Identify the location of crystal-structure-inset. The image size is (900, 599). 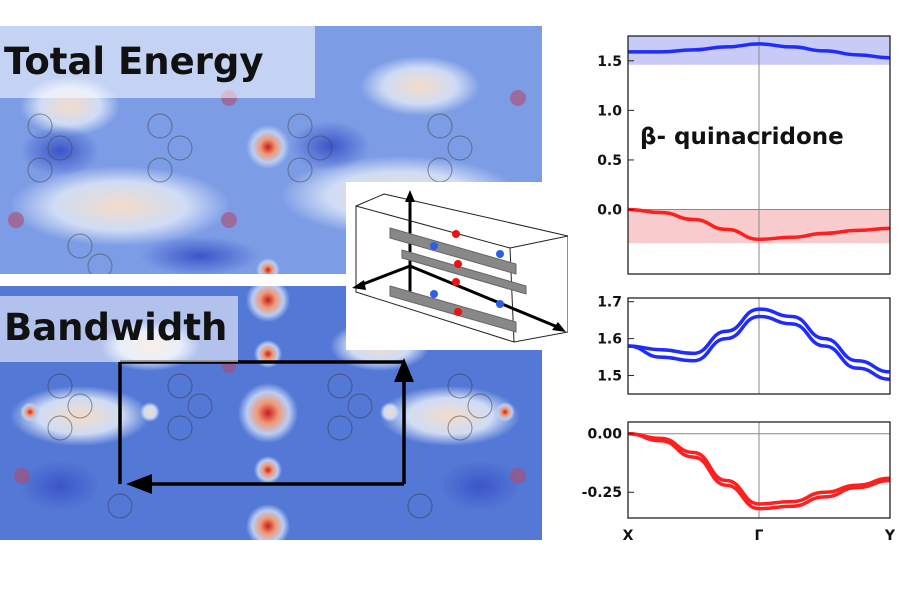
(457, 266).